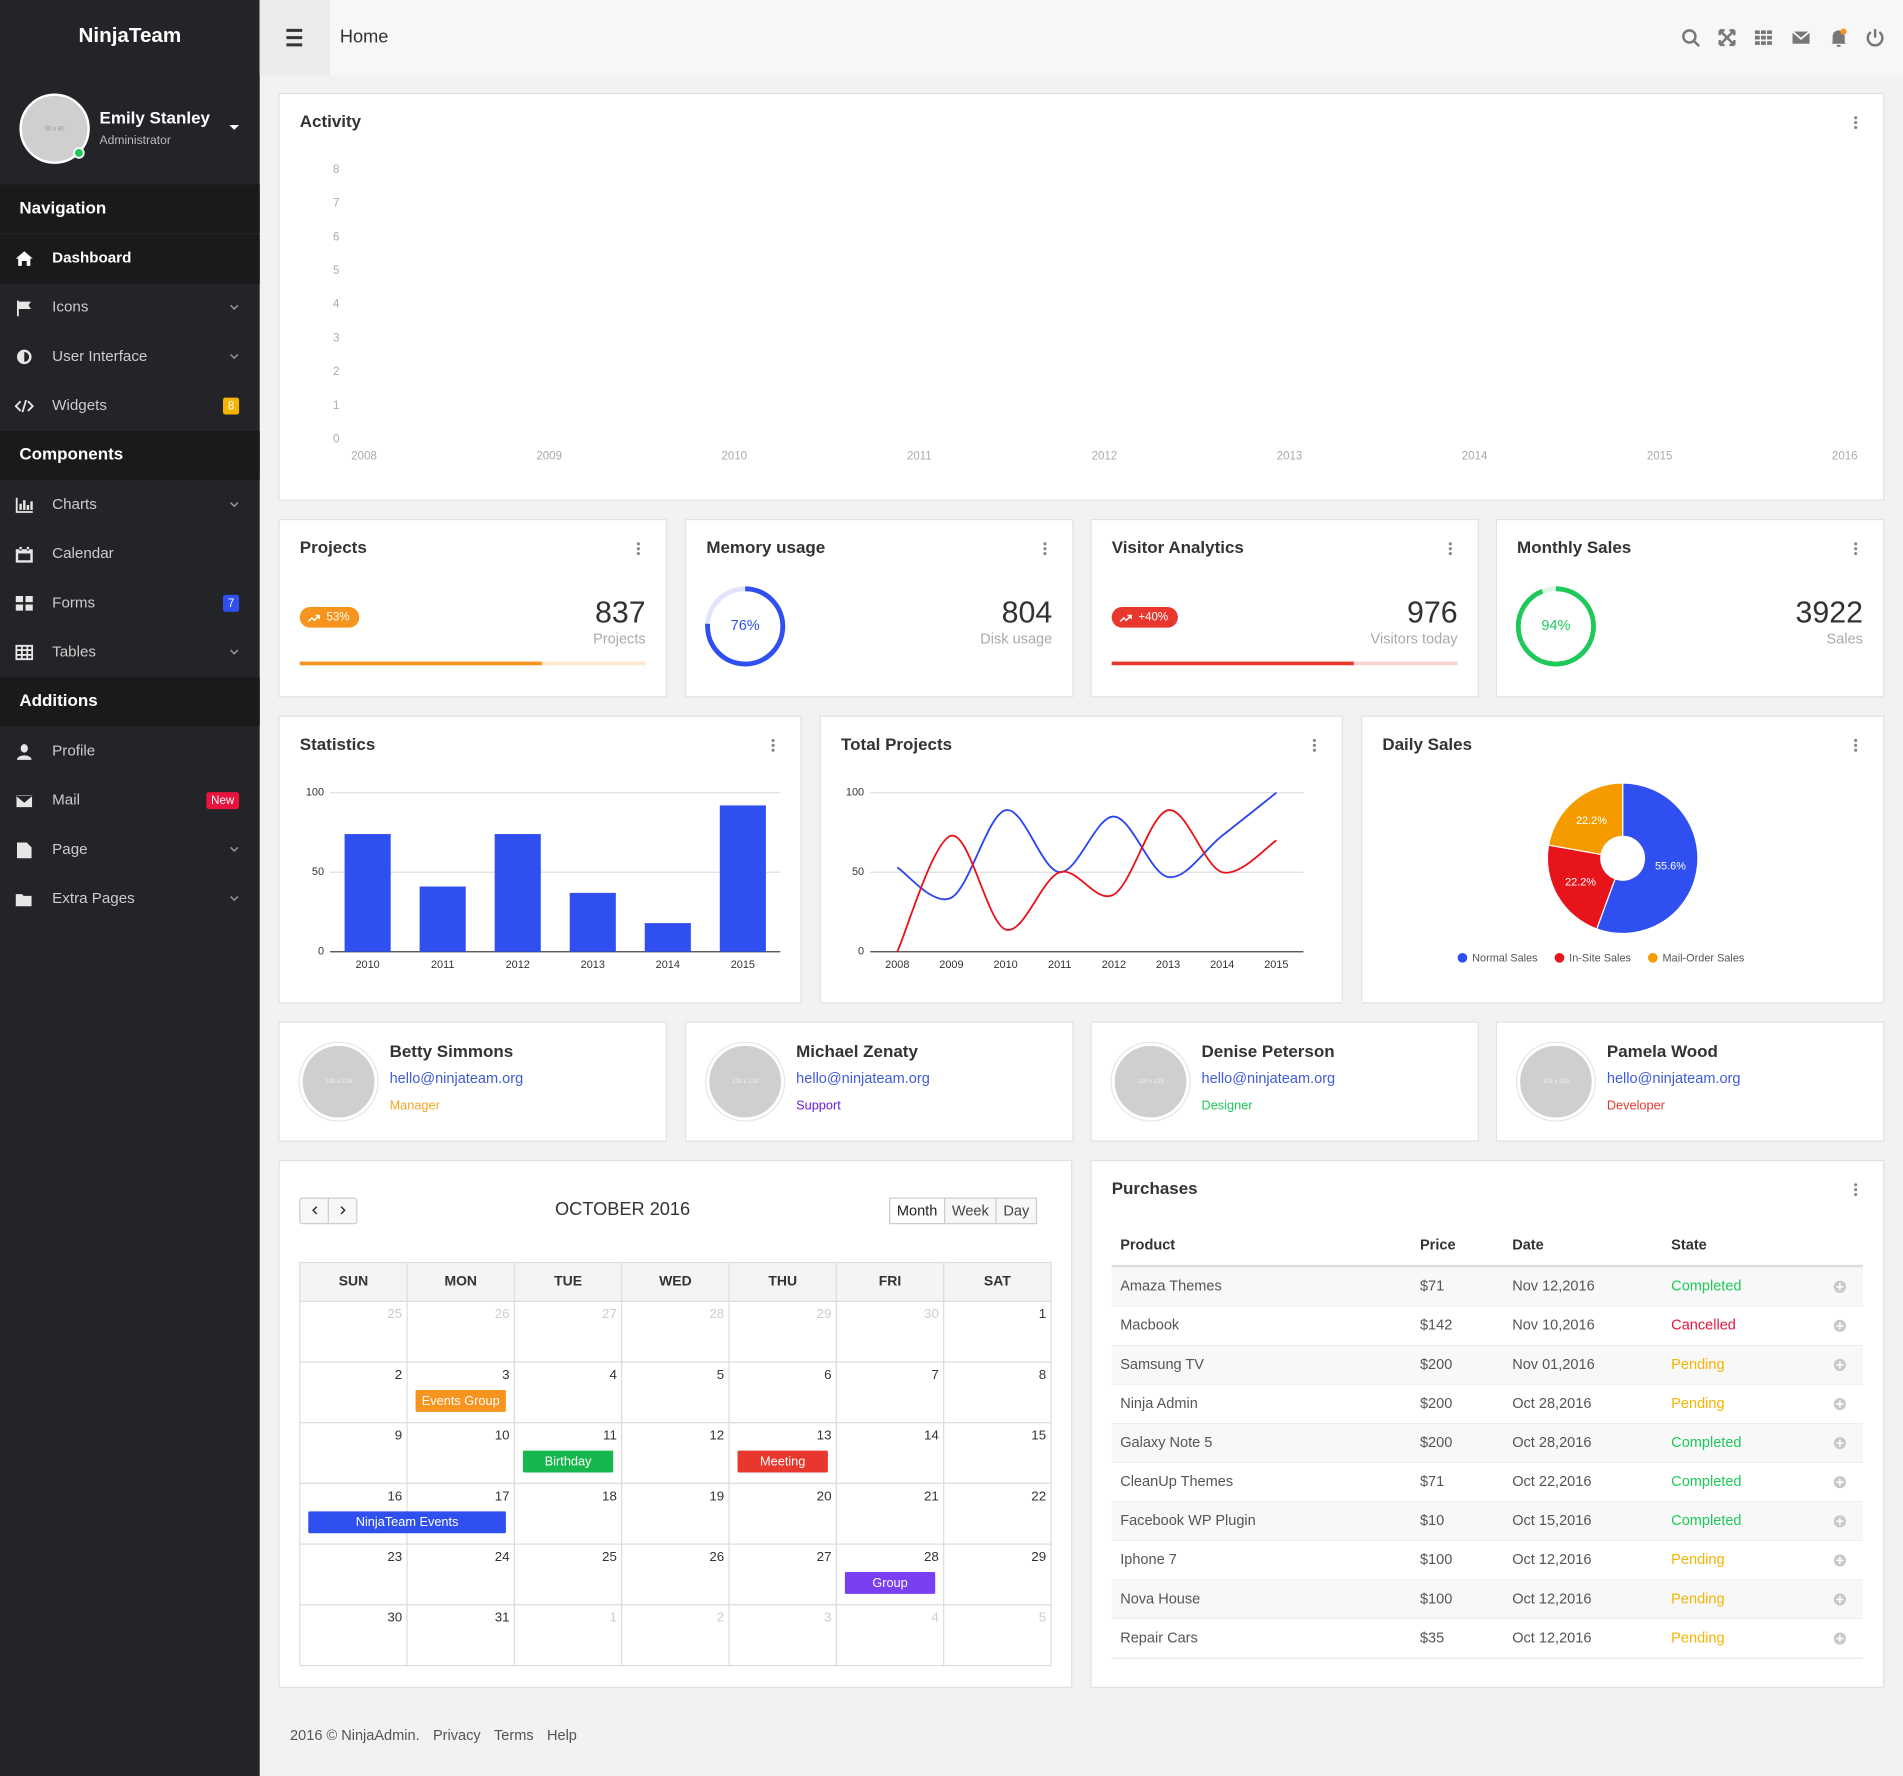  Describe the element at coordinates (127, 504) in the screenshot. I see `nav-item: Charts` at that location.